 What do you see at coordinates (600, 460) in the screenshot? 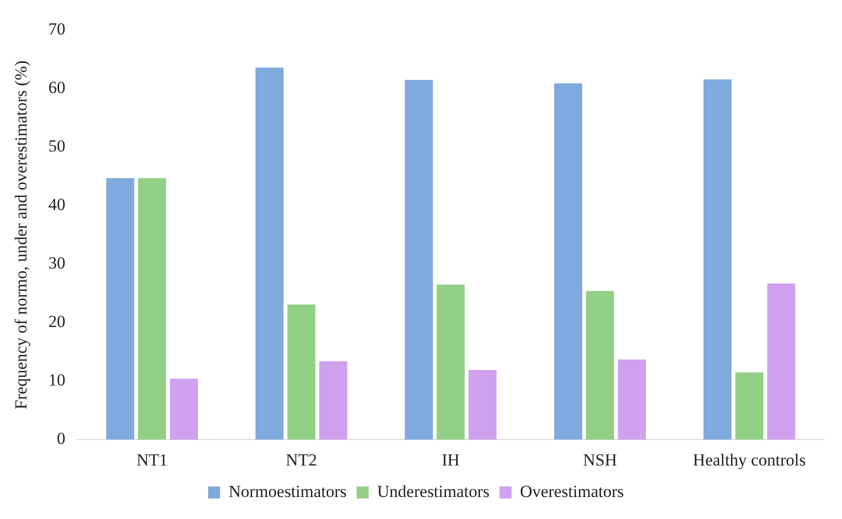
I see `x-tick-label: NSH` at bounding box center [600, 460].